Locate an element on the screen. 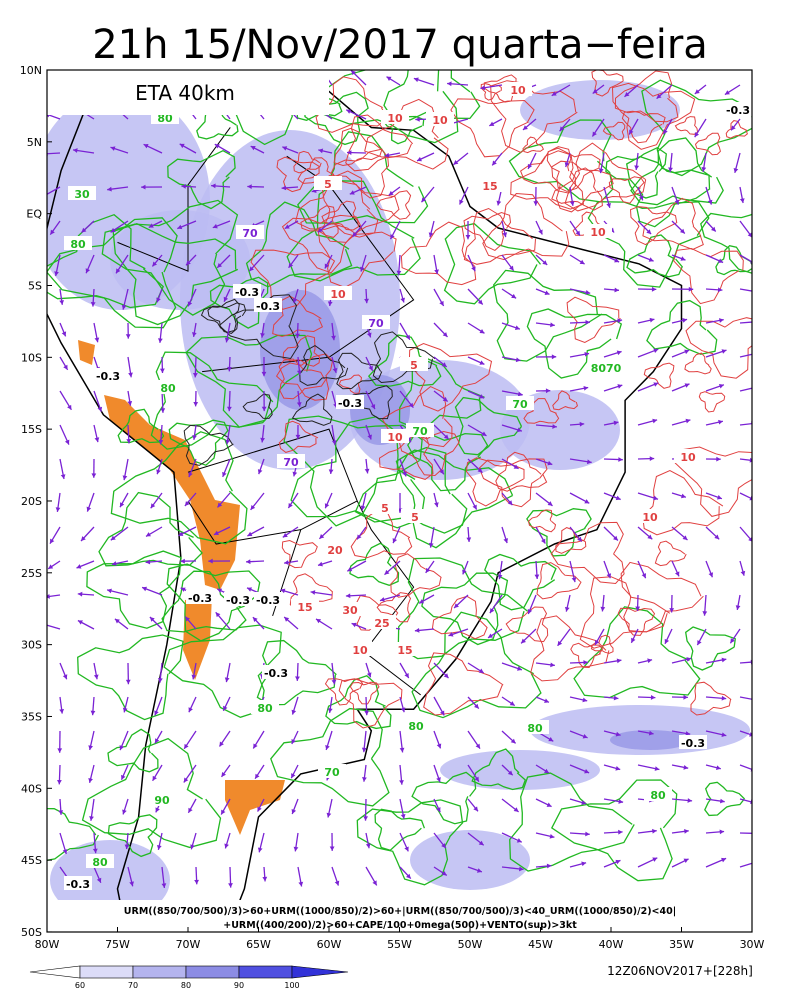 This screenshot has height=1004, width=800. model-label: ETA 40km is located at coordinates (185, 93).